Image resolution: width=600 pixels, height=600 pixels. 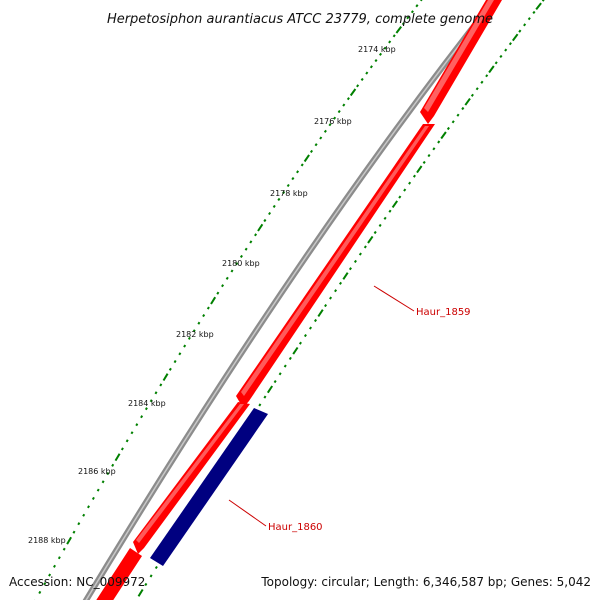 What do you see at coordinates (77, 582) in the screenshot?
I see `accession-text: Accession: NC_009972` at bounding box center [77, 582].